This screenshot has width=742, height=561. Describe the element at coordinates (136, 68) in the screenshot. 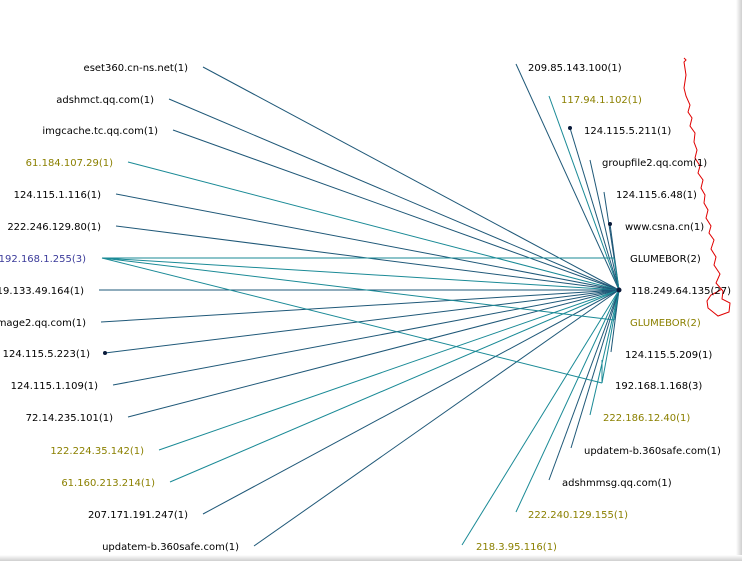

I see `node-label-left-0: eset360.cn-ns.net(1)` at that location.